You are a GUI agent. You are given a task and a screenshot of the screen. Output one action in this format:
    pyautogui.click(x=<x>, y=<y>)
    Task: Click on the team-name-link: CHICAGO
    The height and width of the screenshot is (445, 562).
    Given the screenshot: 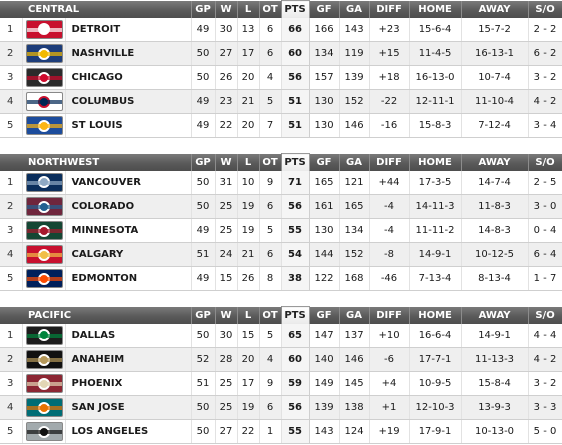 What is the action you would take?
    pyautogui.click(x=128, y=77)
    